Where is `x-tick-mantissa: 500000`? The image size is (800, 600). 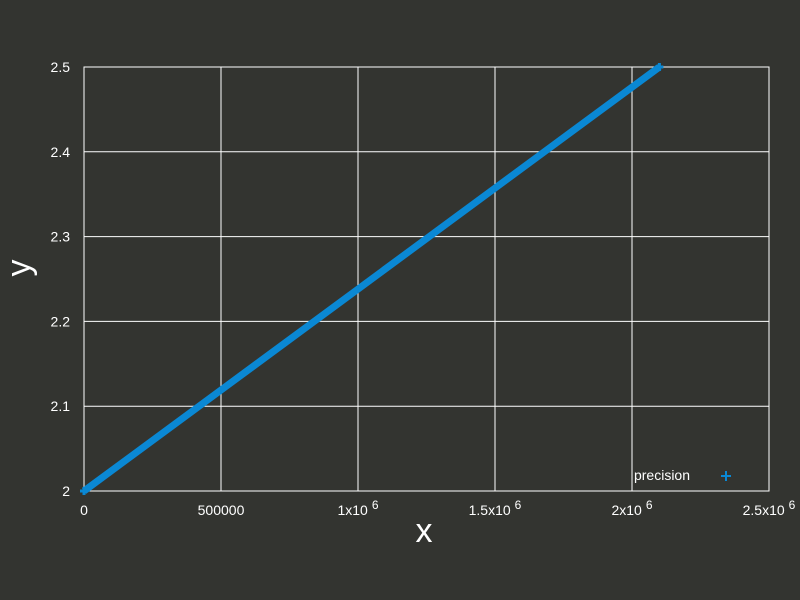 x-tick-mantissa: 500000 is located at coordinates (221, 510).